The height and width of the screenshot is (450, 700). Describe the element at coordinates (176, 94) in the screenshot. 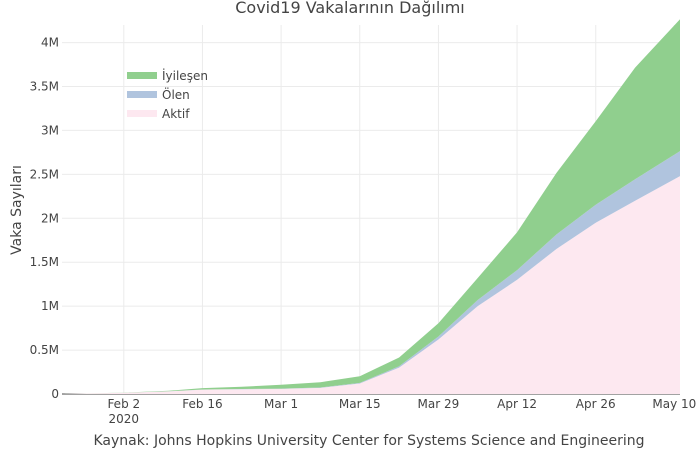

I see `legend-label: Ölen` at that location.